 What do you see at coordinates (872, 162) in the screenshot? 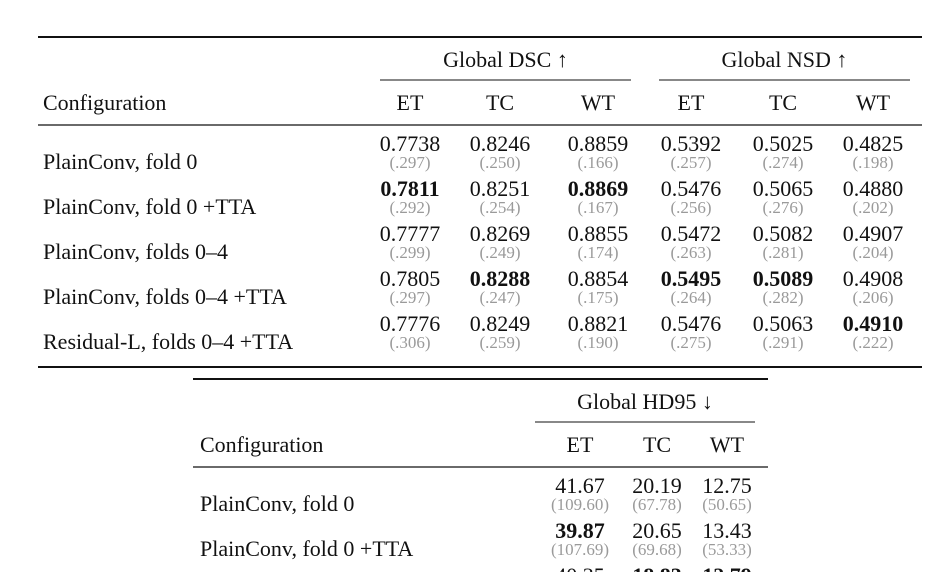
I see `cell-sd: (.198)` at bounding box center [872, 162].